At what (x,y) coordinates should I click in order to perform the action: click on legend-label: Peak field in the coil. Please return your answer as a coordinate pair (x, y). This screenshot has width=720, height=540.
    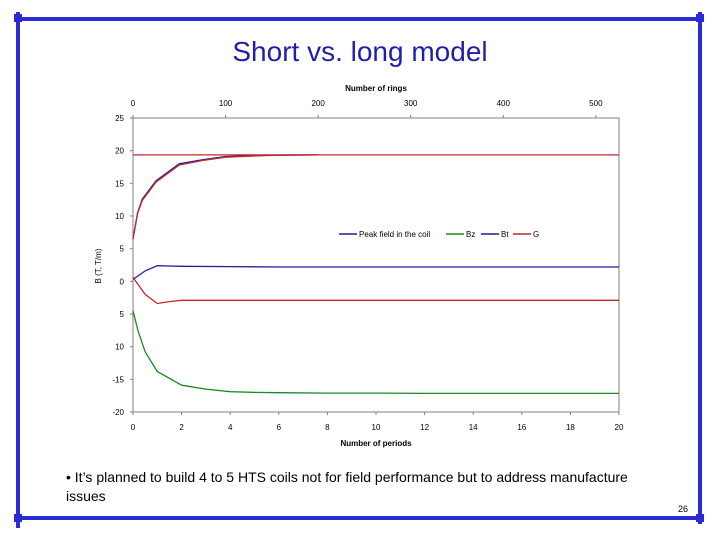
    Looking at the image, I should click on (394, 234).